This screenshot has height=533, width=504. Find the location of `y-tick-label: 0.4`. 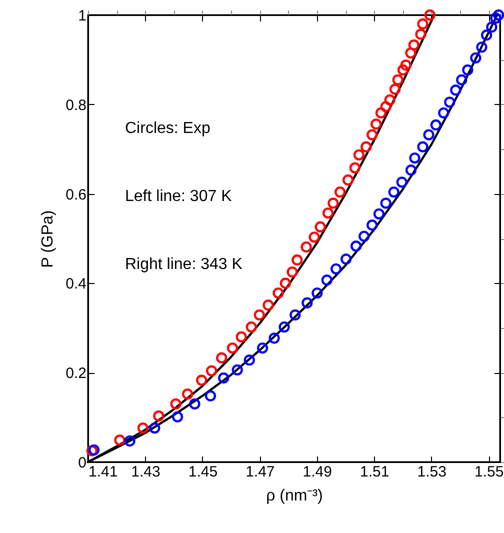

y-tick-label: 0.4 is located at coordinates (76, 284).